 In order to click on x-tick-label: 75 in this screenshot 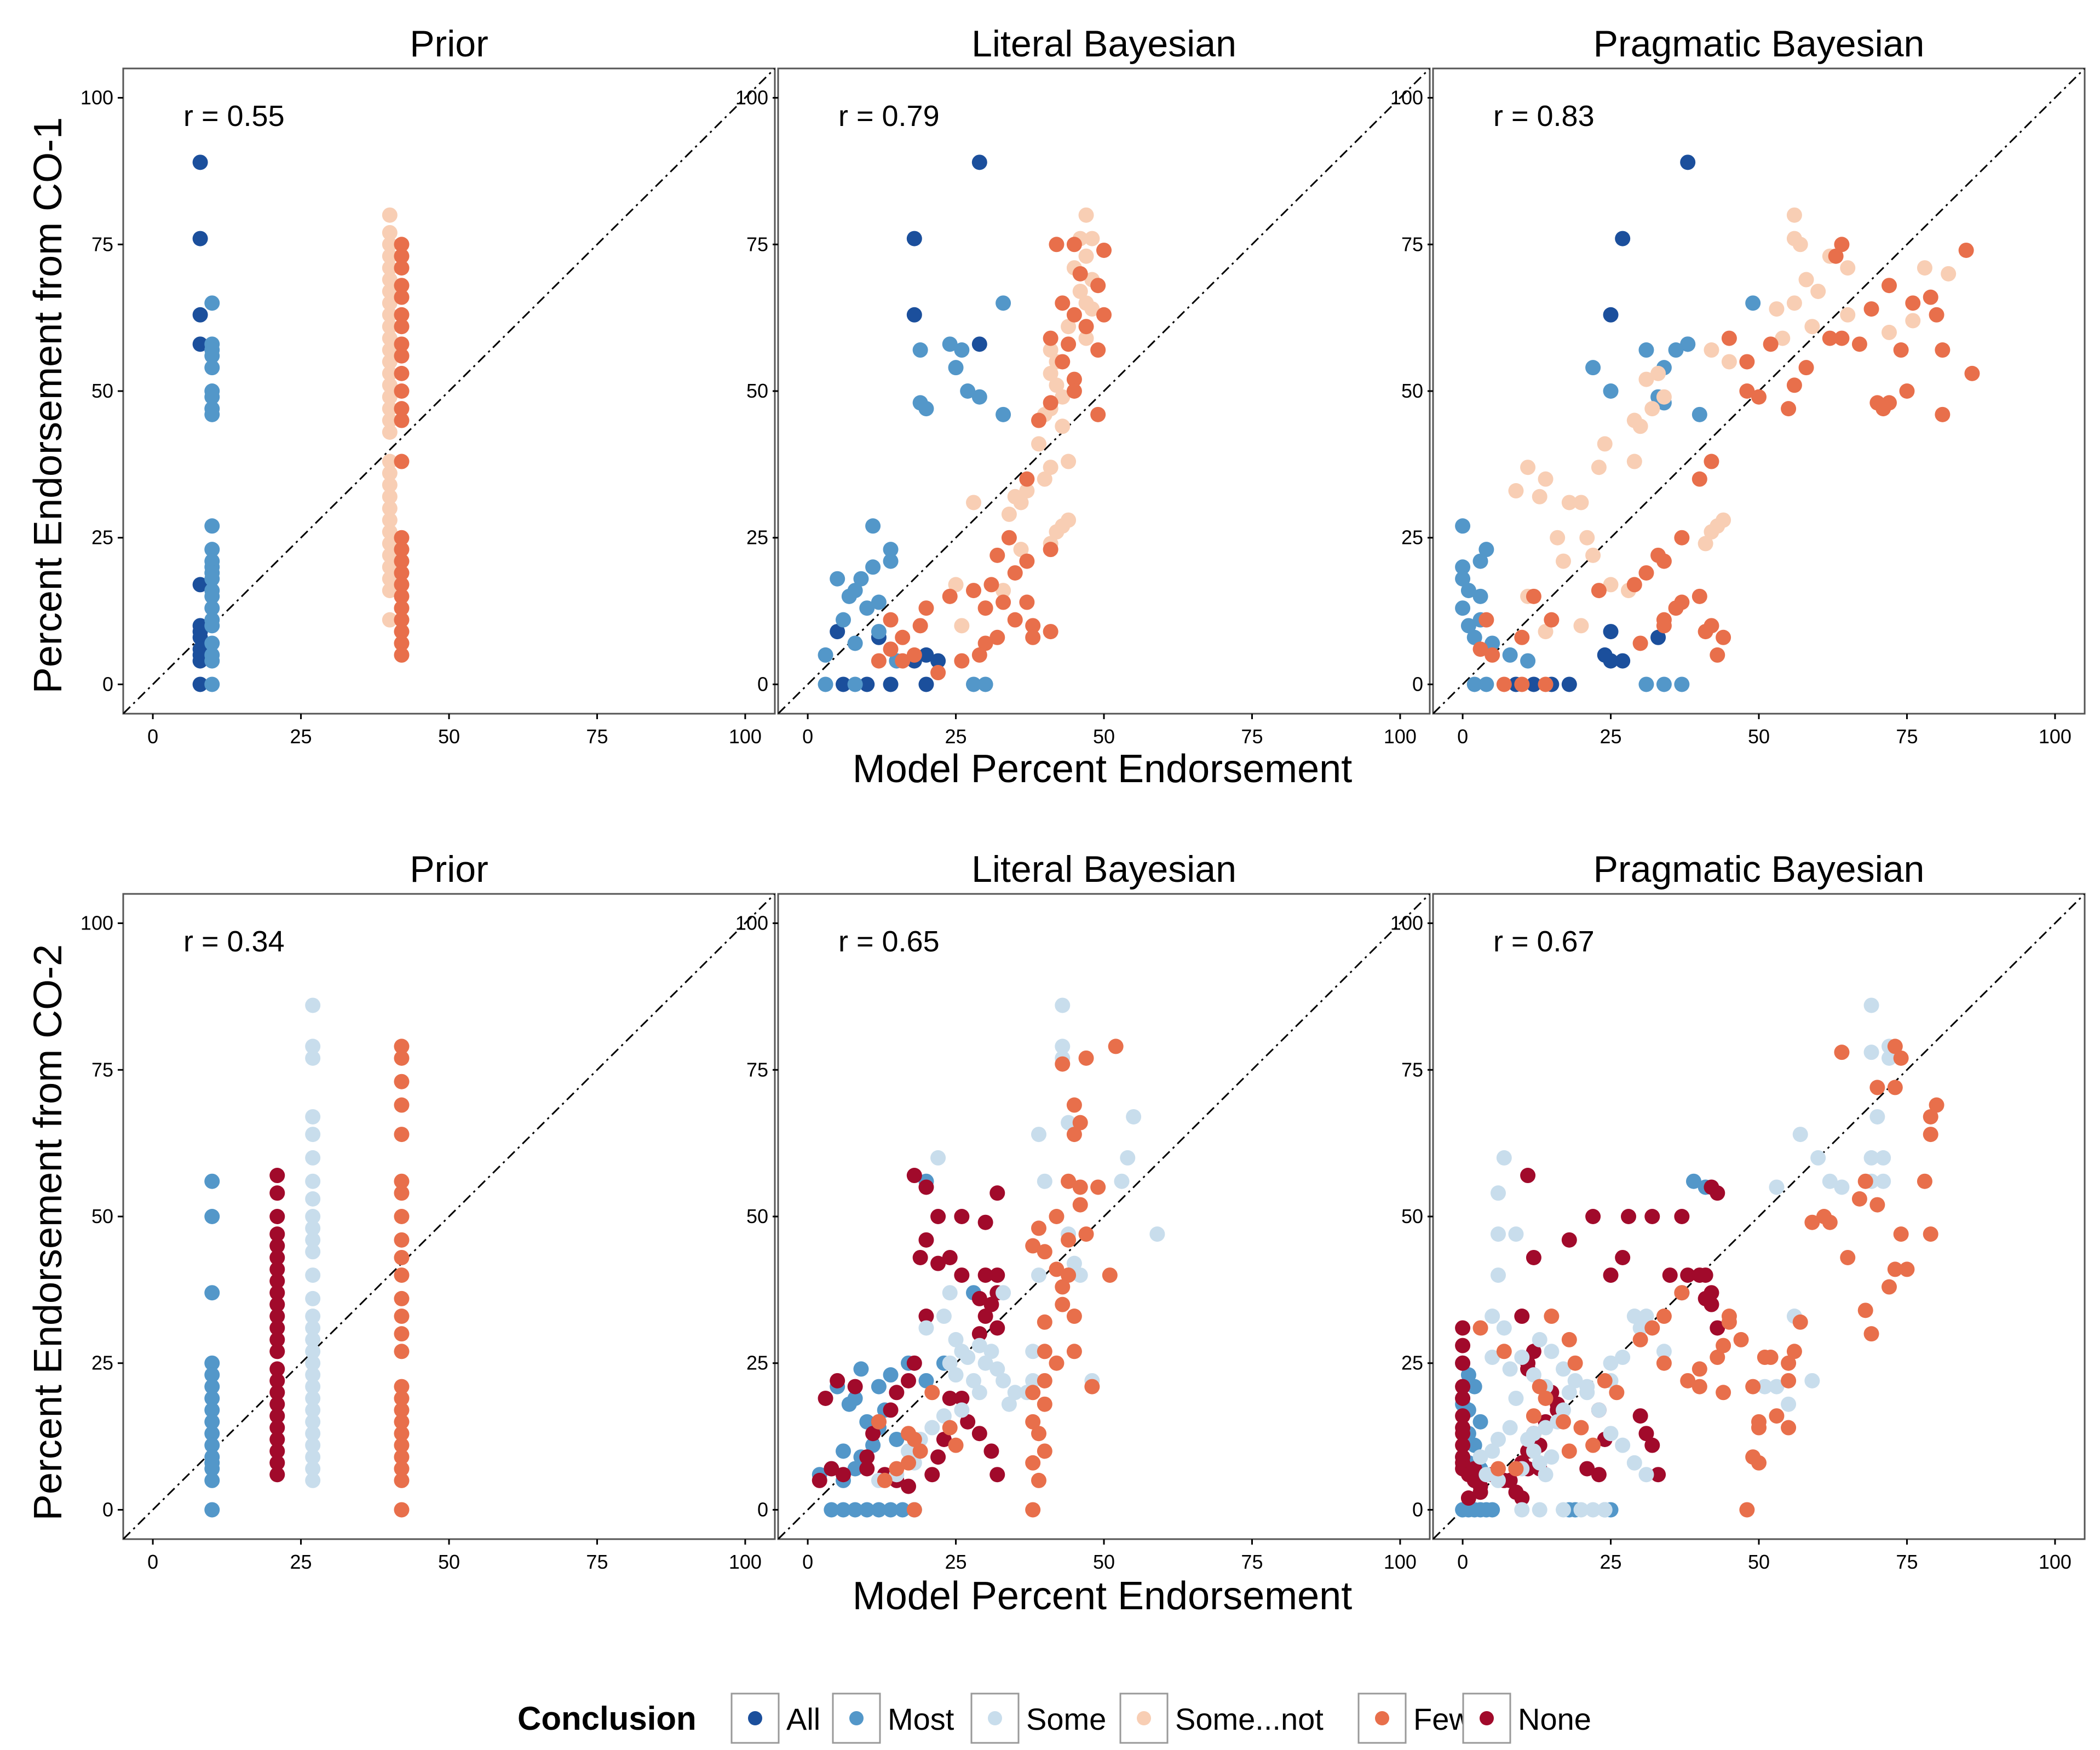, I will do `click(1907, 736)`.